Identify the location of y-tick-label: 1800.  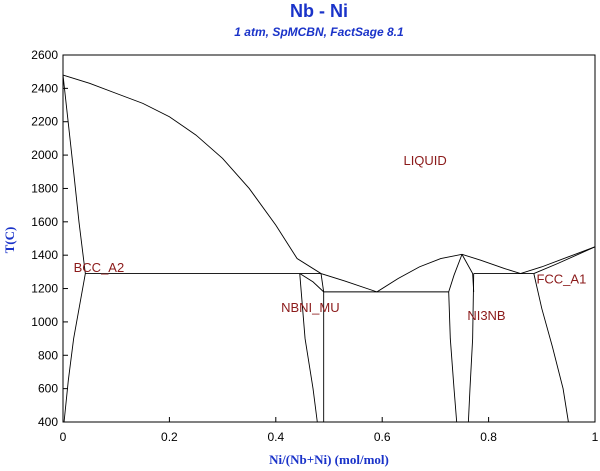
(44, 188).